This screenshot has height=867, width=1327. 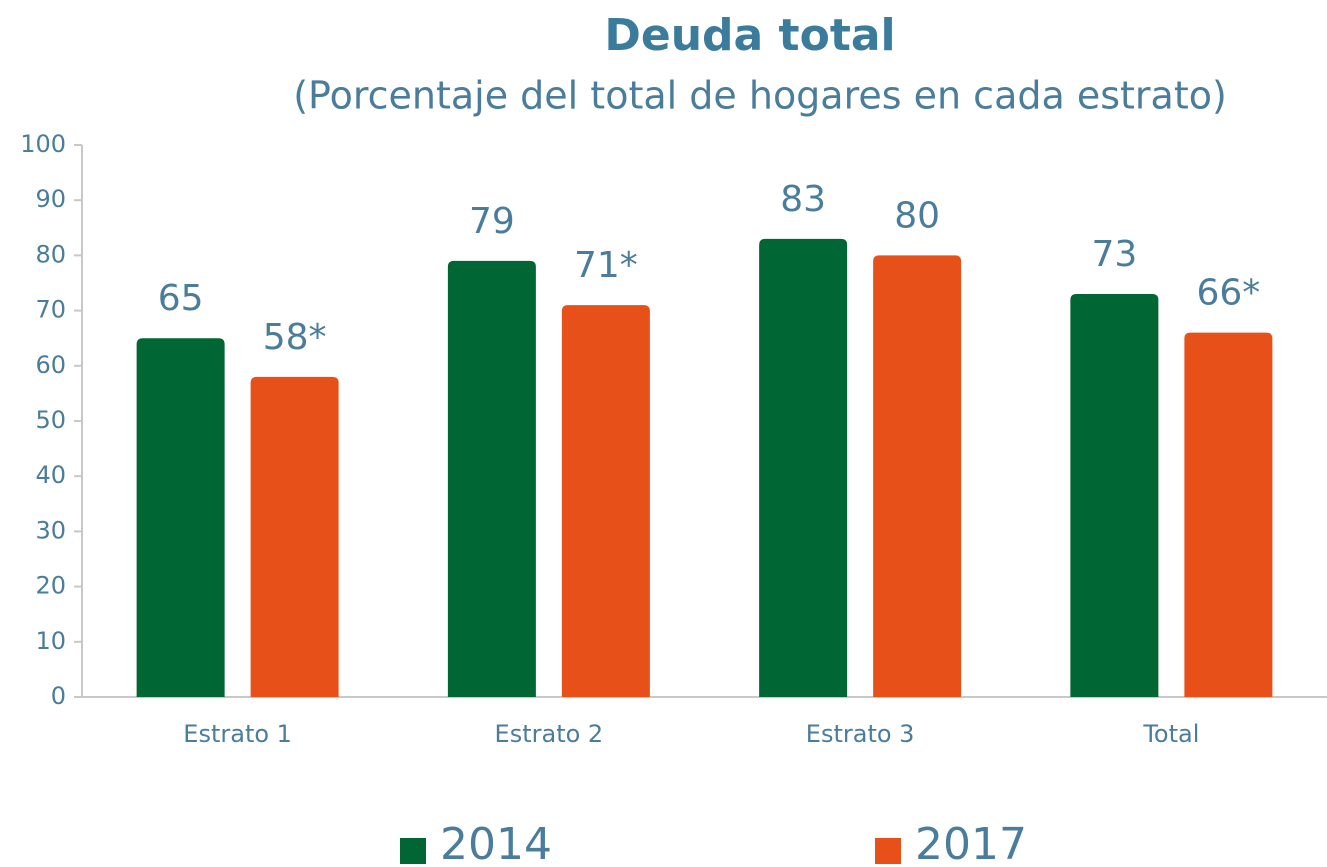 What do you see at coordinates (43, 144) in the screenshot?
I see `y-tick-label: 100` at bounding box center [43, 144].